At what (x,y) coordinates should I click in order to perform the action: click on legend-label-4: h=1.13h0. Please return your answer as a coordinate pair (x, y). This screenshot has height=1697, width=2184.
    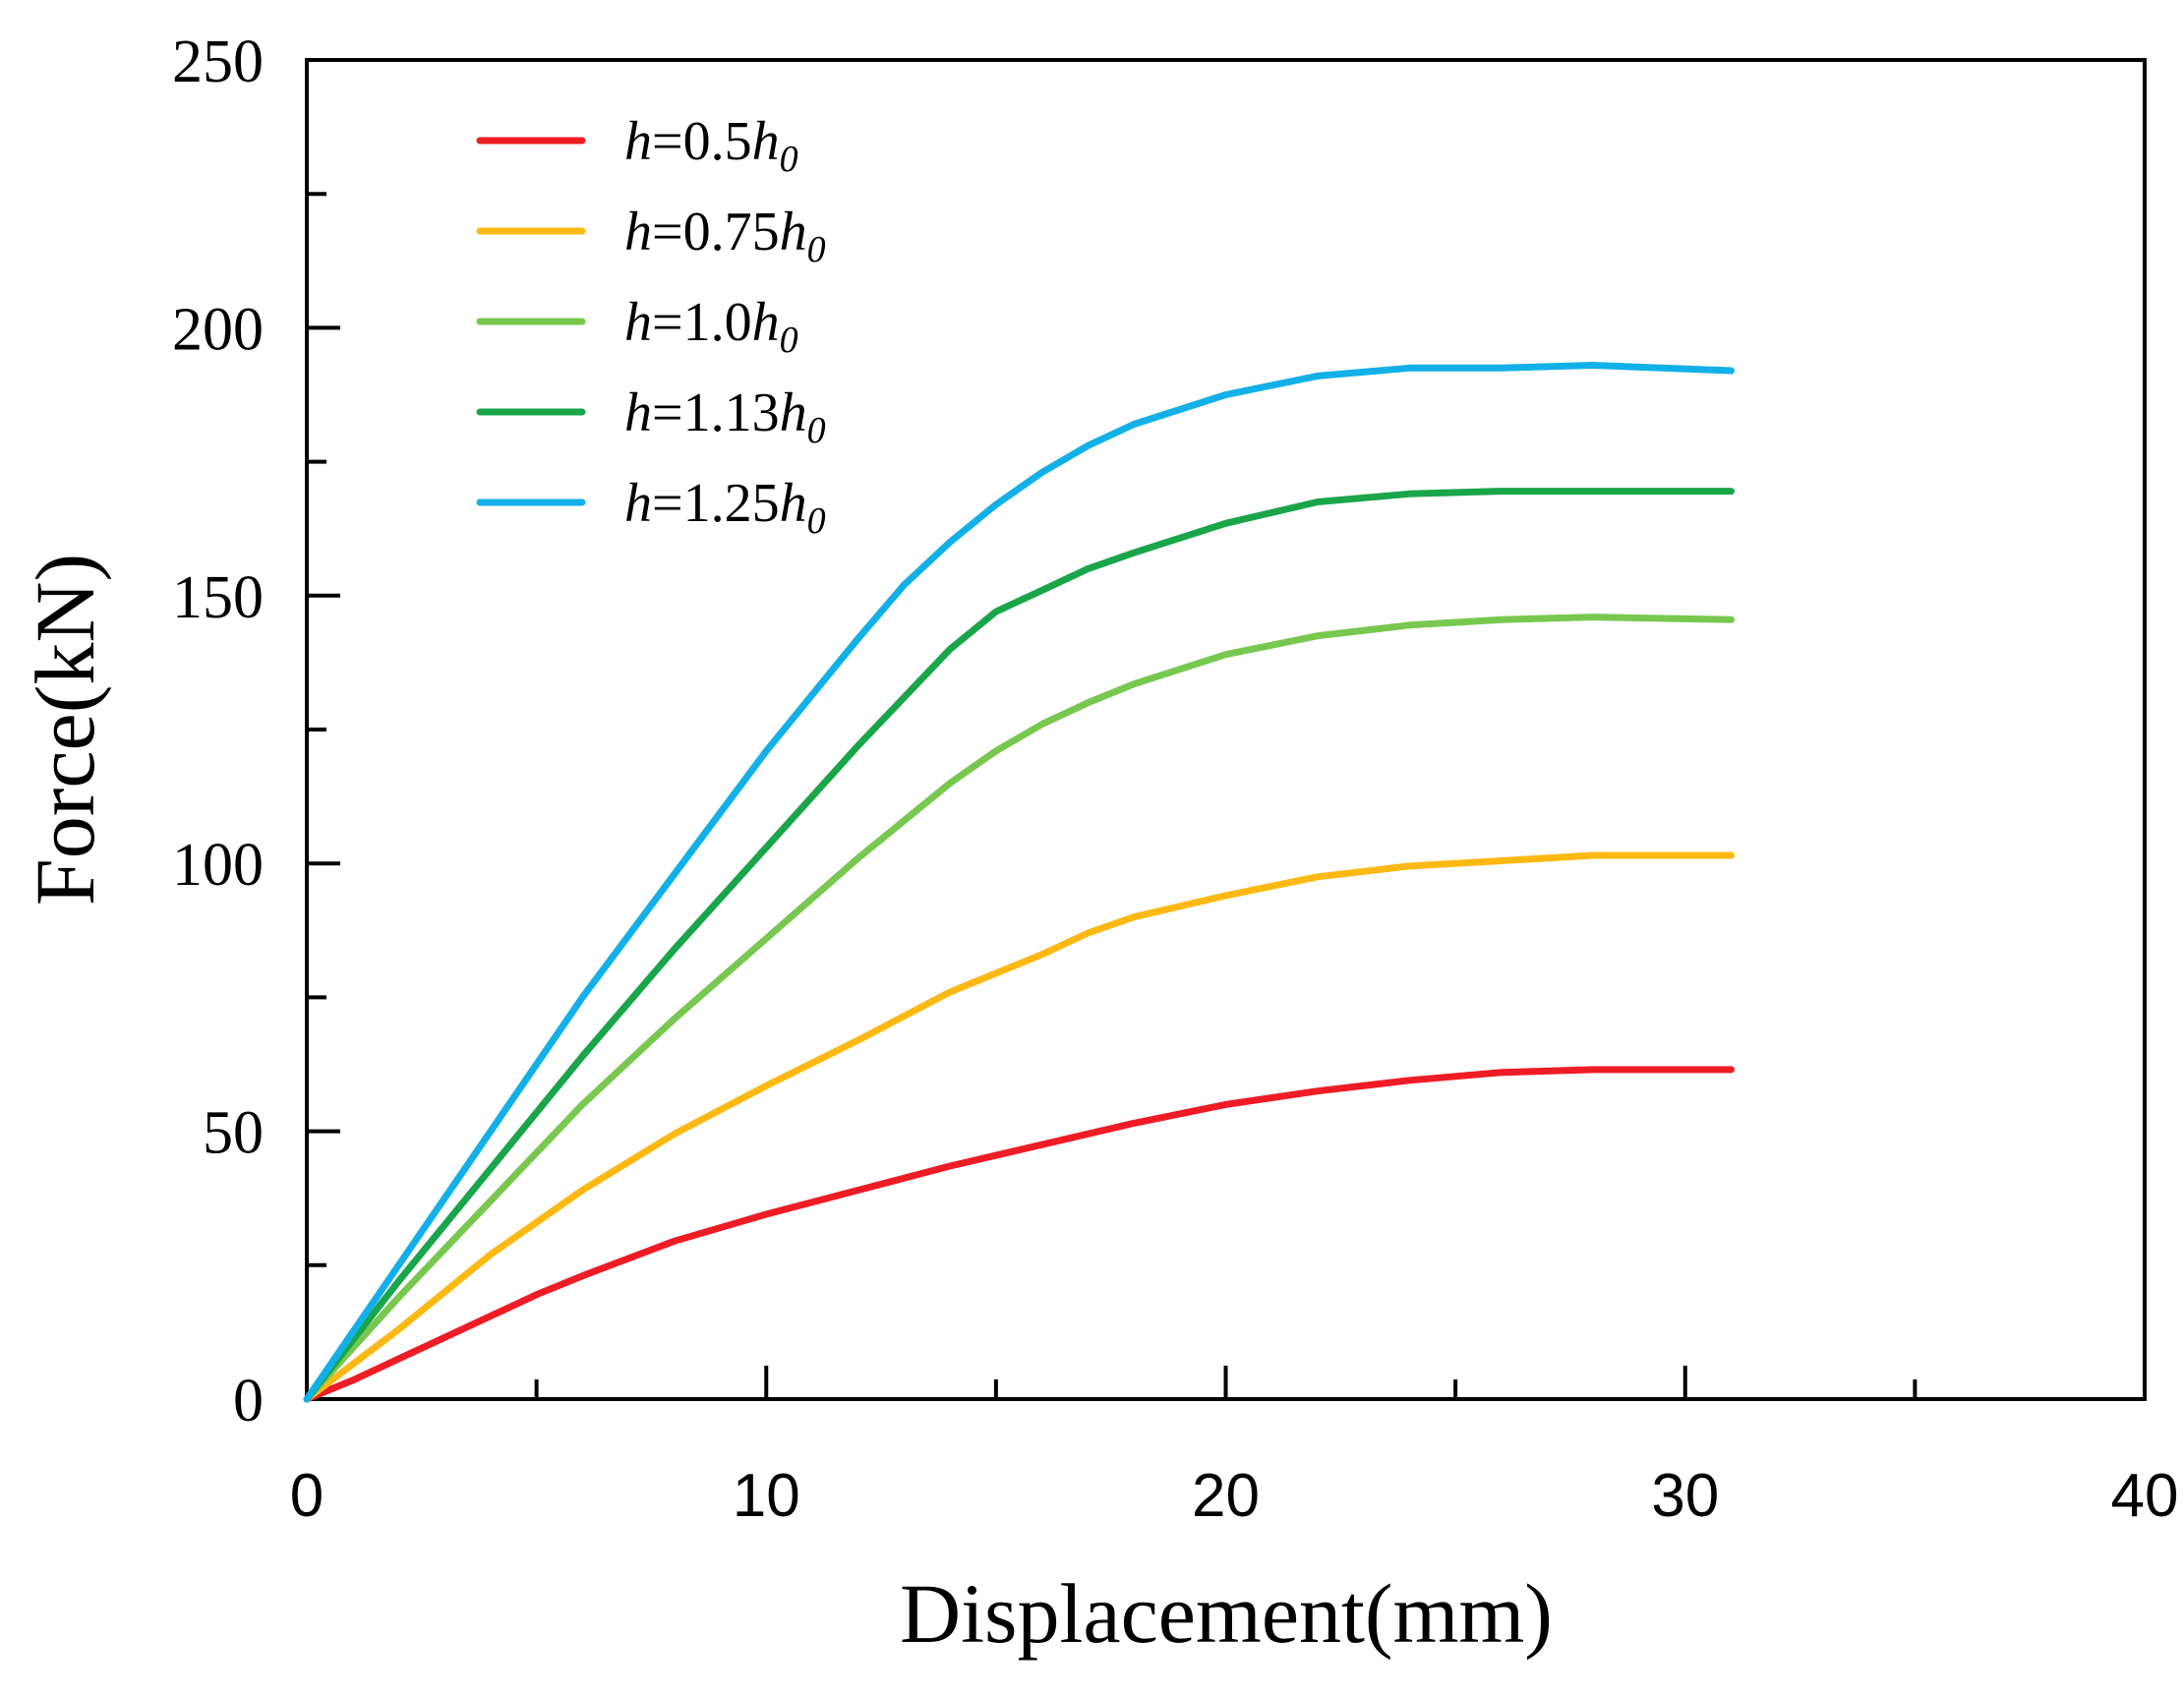
    Looking at the image, I should click on (725, 416).